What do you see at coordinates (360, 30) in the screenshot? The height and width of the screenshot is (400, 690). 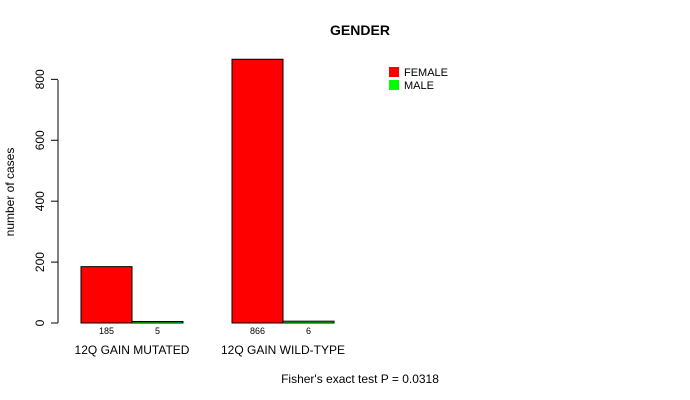 I see `chart-title: GENDER` at bounding box center [360, 30].